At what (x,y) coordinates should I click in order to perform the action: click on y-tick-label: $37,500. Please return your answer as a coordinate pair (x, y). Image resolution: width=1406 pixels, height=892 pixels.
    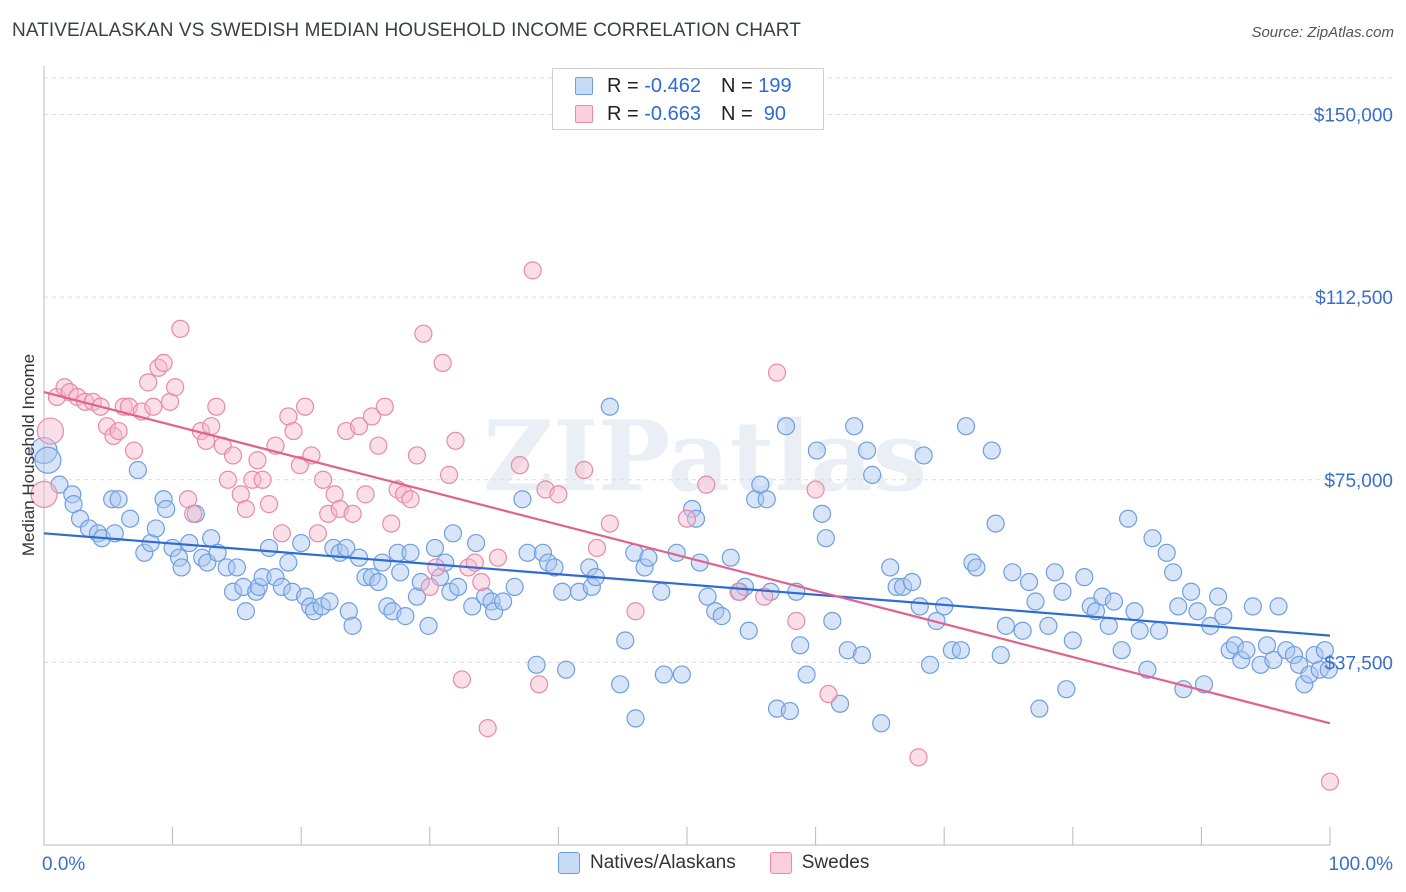
    Looking at the image, I should click on (1358, 663).